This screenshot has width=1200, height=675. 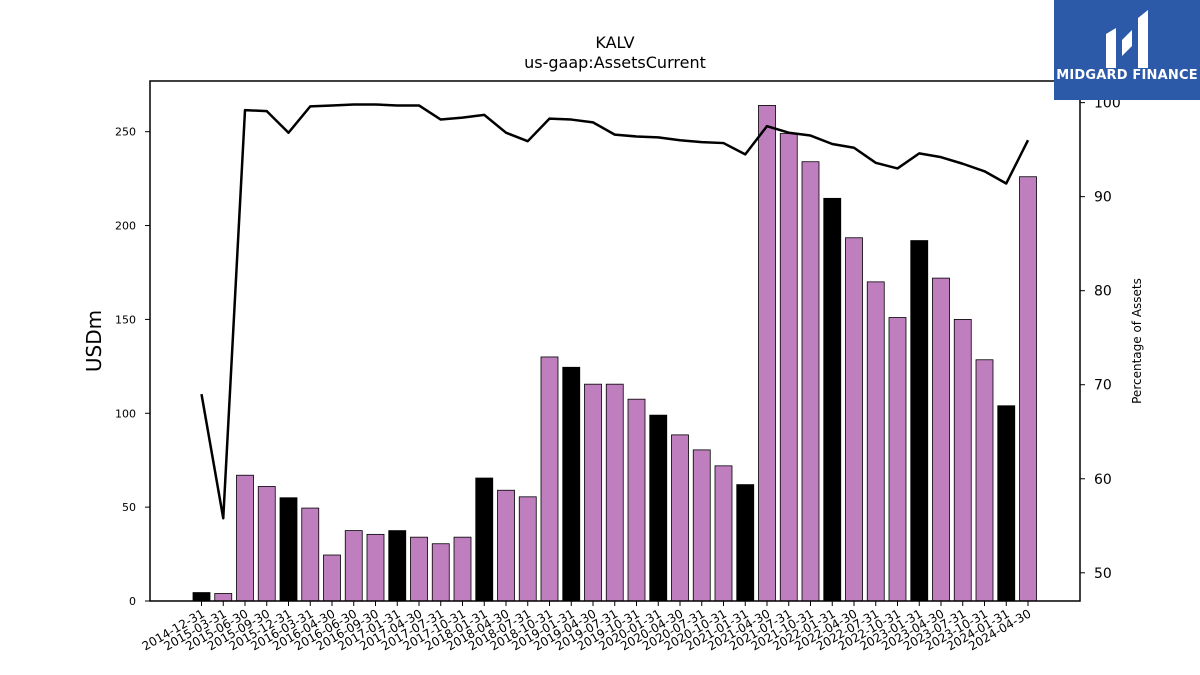 What do you see at coordinates (1103, 480) in the screenshot?
I see `y2-tick-label: 60` at bounding box center [1103, 480].